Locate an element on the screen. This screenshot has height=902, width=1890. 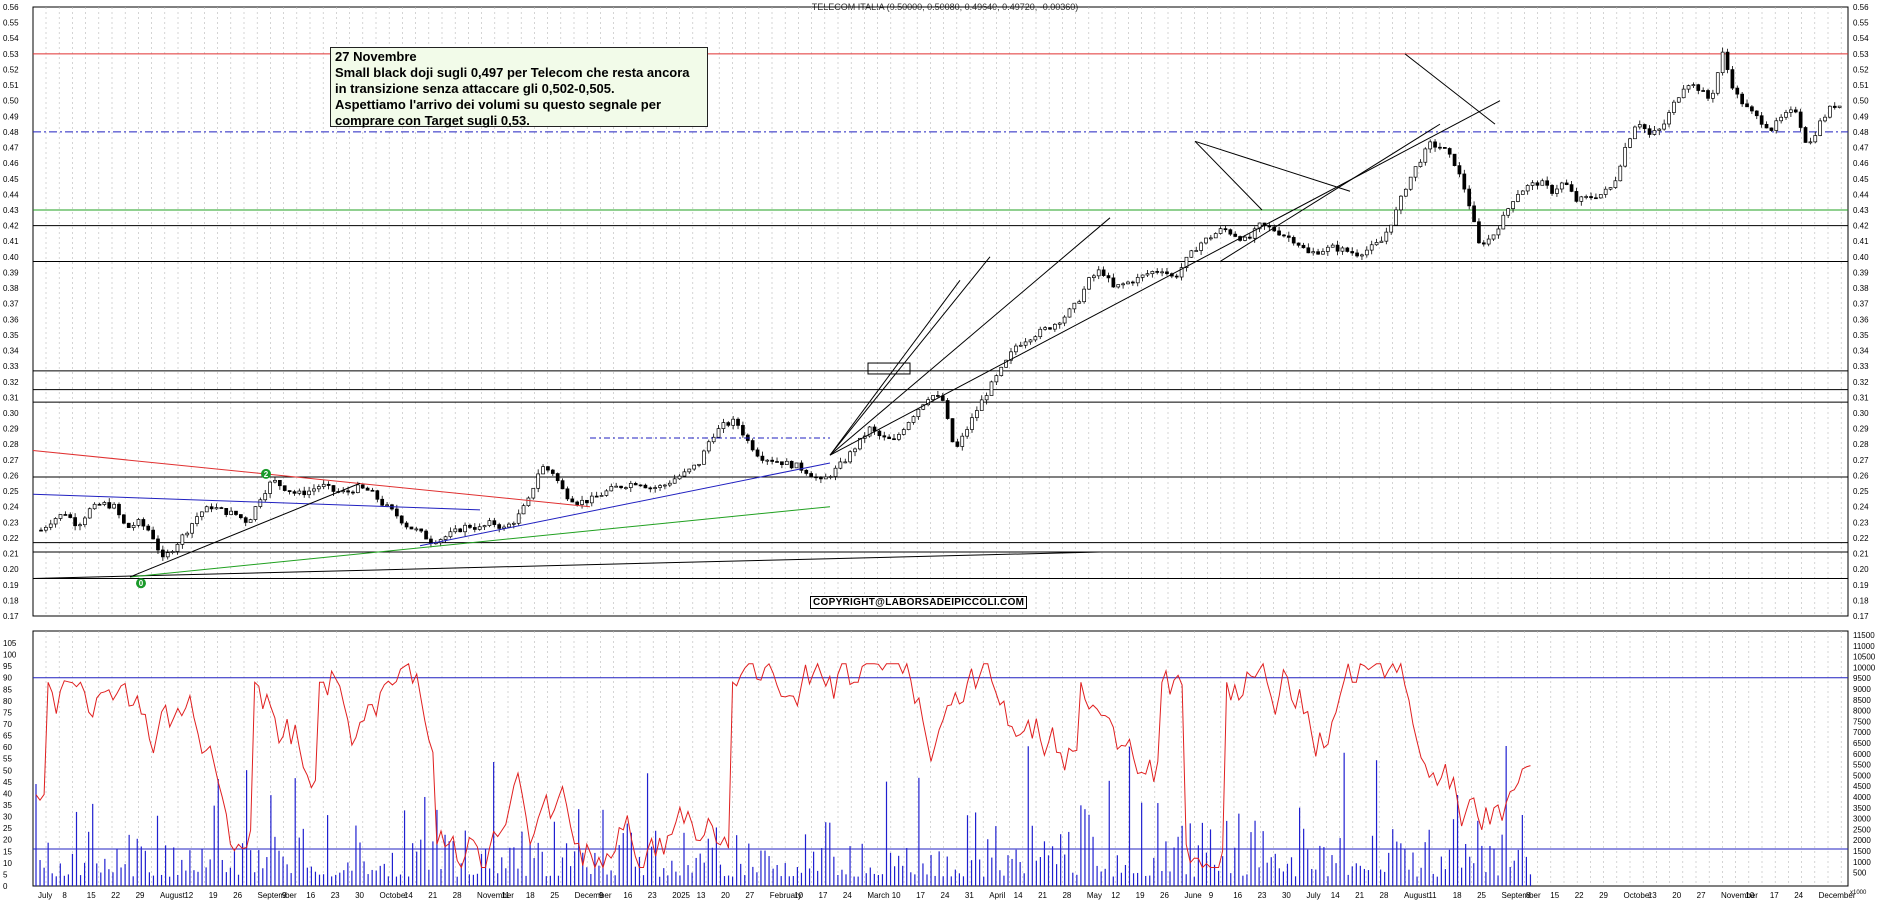
x-tick-label: 28 is located at coordinates (457, 895).